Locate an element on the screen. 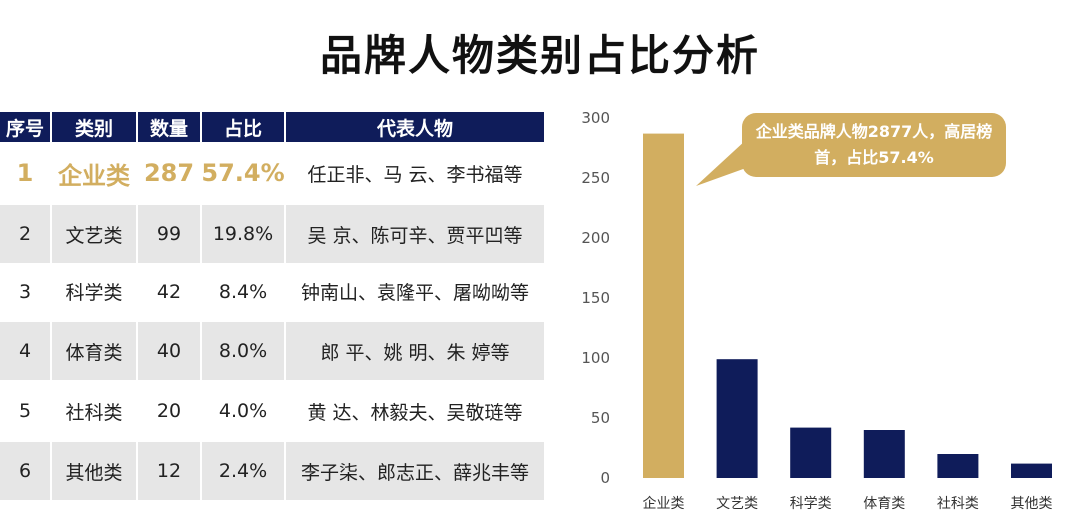 The width and height of the screenshot is (1080, 518). x-tick-label: 体育类 is located at coordinates (884, 504).